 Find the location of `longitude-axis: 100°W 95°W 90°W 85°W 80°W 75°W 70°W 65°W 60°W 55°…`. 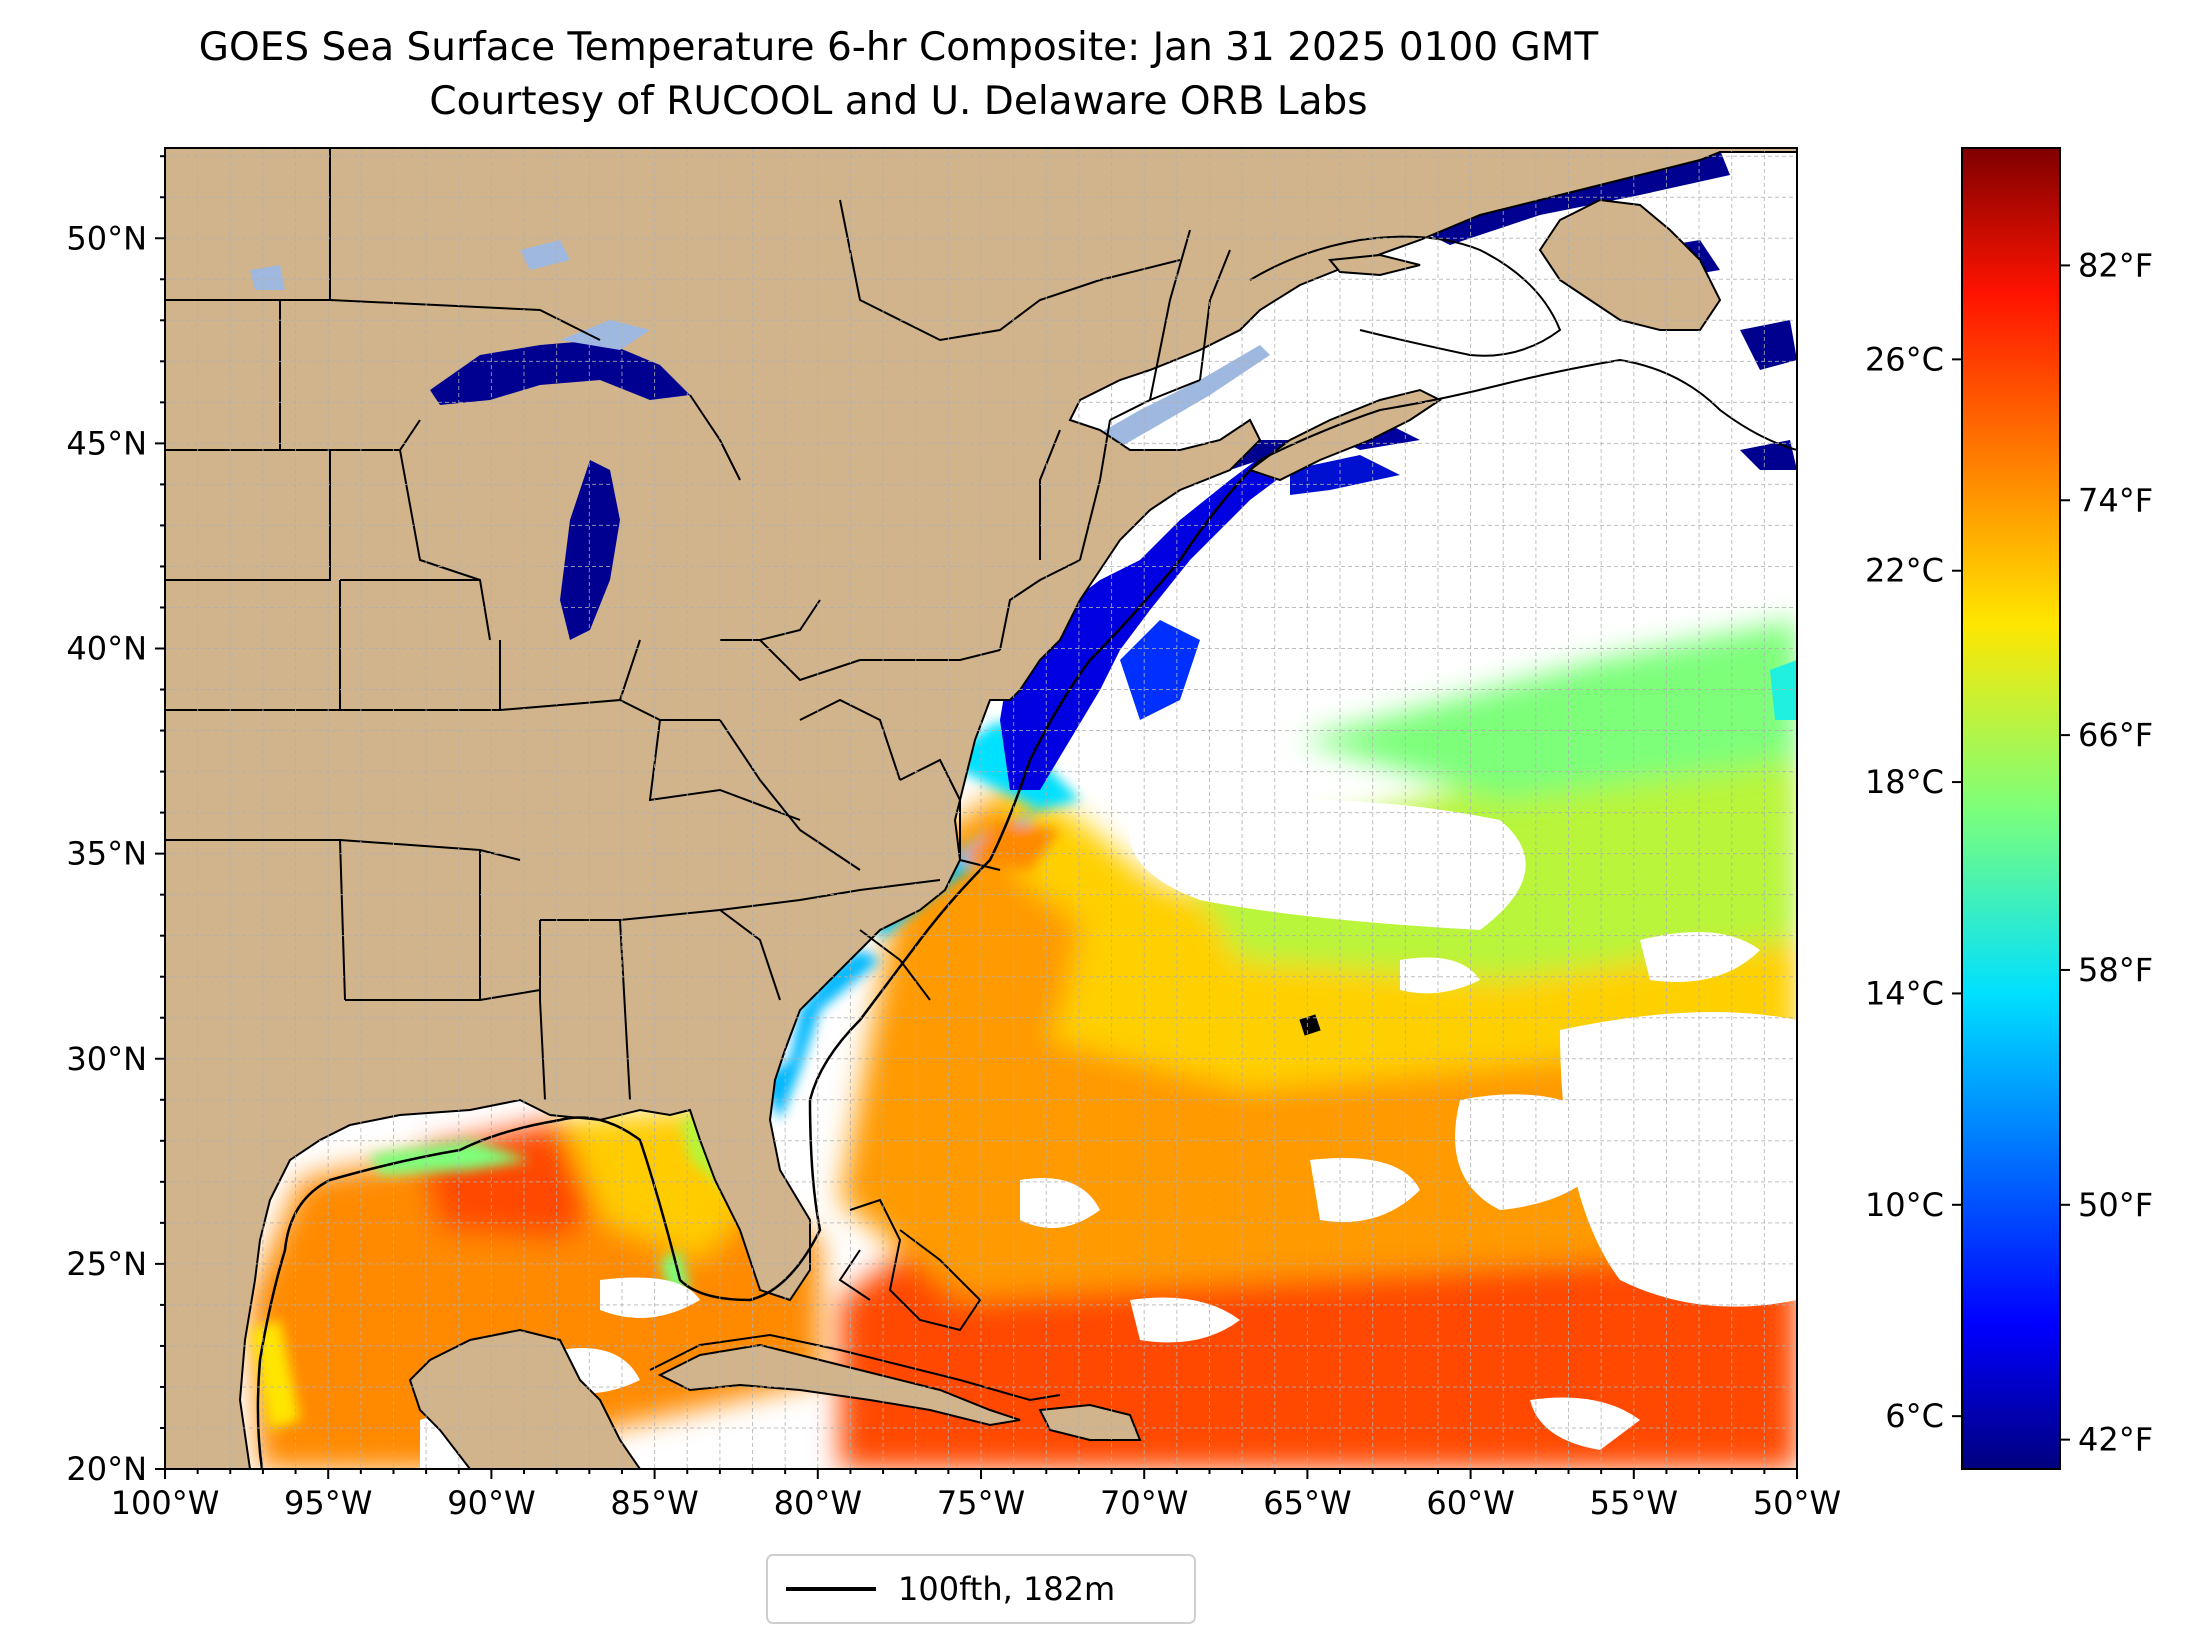

longitude-axis: 100°W 95°W 90°W 85°W 80°W 75°W 70°W 65°W 60°W 55°… is located at coordinates (976, 1495).